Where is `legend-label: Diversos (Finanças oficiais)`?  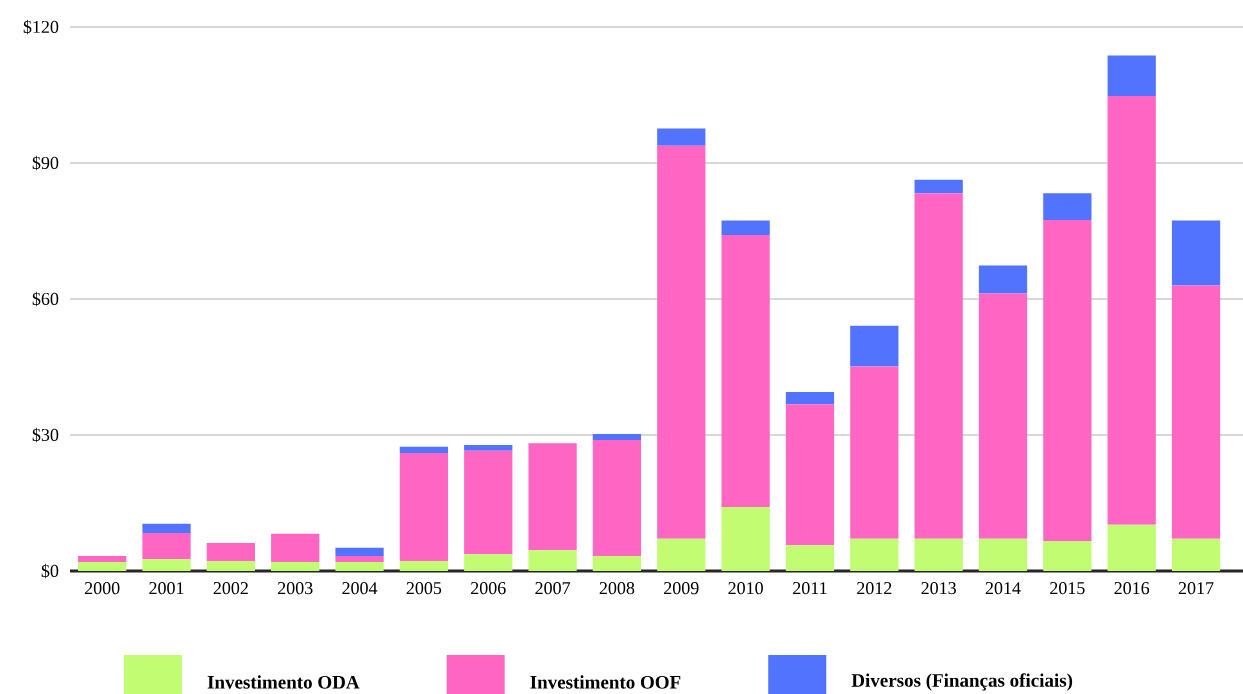 legend-label: Diversos (Finanças oficiais) is located at coordinates (962, 682).